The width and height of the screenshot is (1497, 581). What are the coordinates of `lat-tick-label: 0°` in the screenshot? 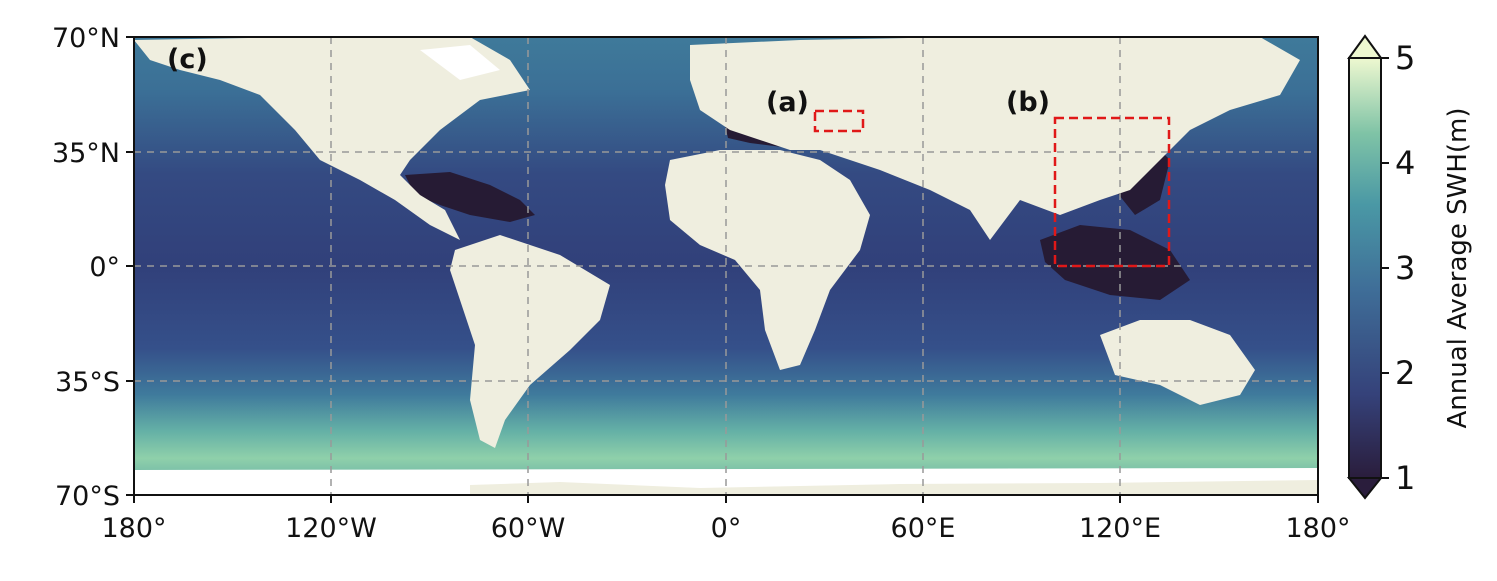 It's located at (104, 267).